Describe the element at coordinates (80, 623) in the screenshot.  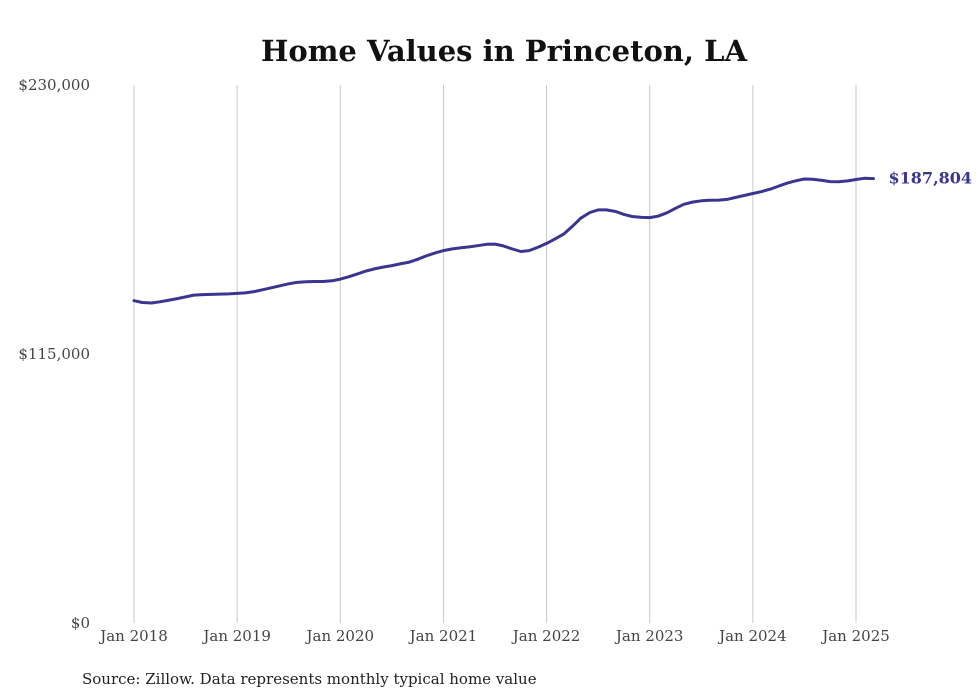
I see `y-tick-label: $0` at that location.